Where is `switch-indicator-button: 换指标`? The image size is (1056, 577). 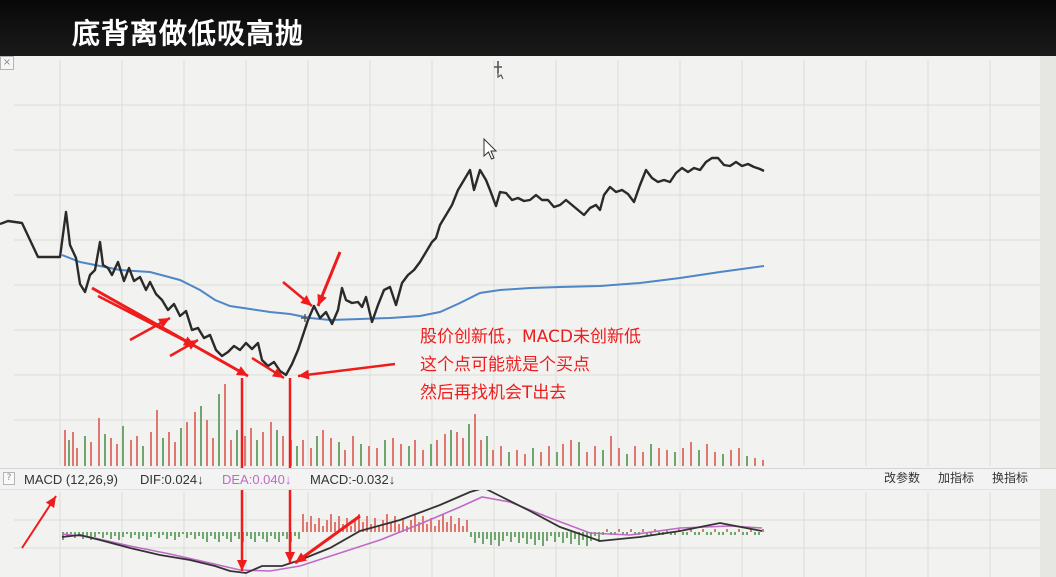 switch-indicator-button: 换指标 is located at coordinates (1010, 478).